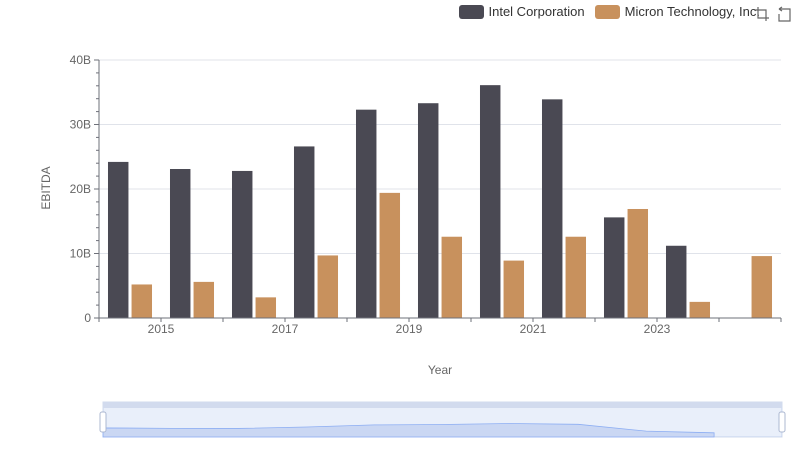  I want to click on bar-intel-2019, so click(428, 210).